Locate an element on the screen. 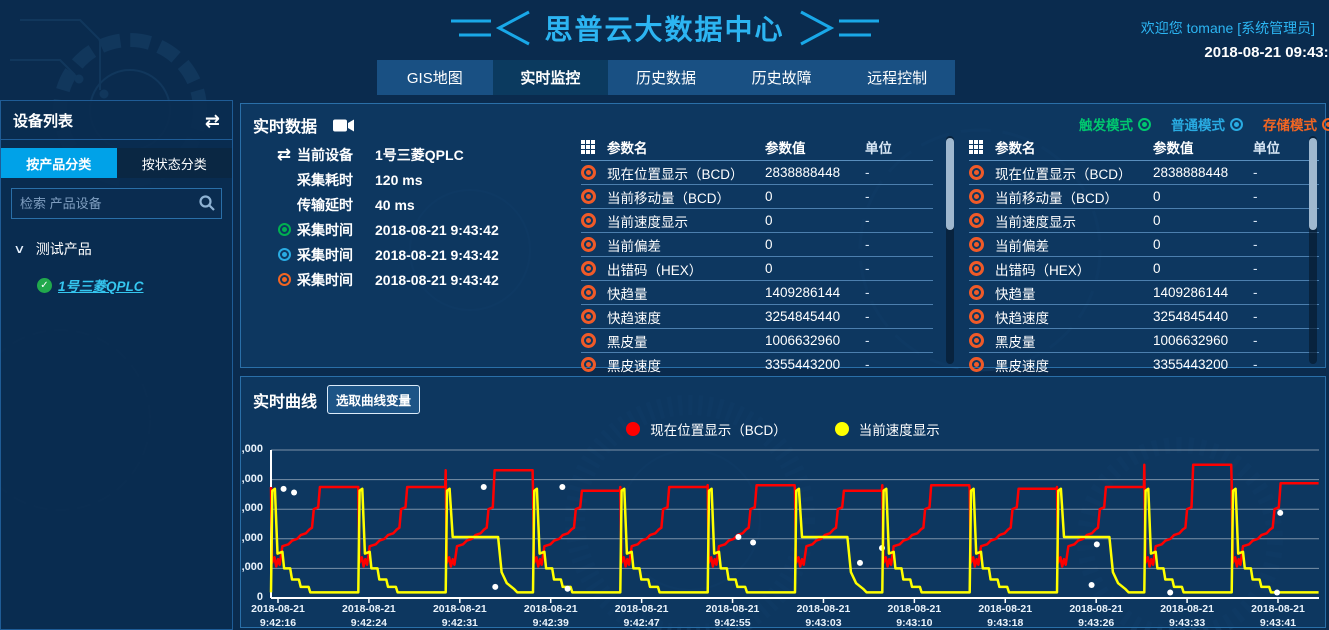 The width and height of the screenshot is (1329, 630). param-name: 当前偏差 is located at coordinates (634, 246).